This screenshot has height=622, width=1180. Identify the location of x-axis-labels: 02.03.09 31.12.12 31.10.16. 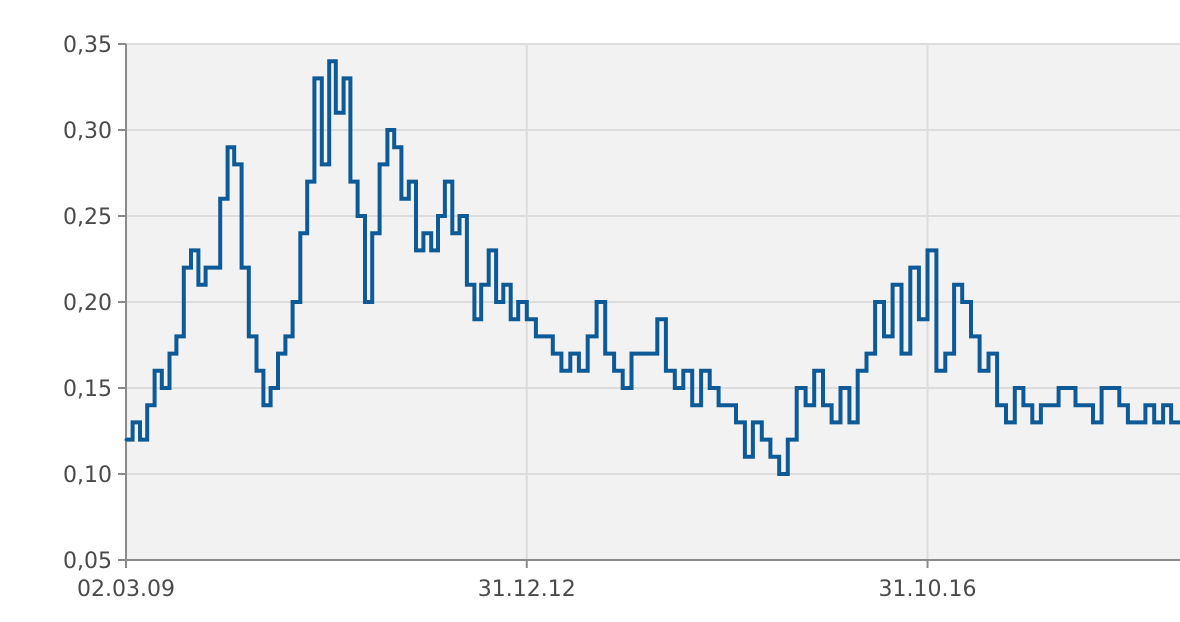
(526, 589).